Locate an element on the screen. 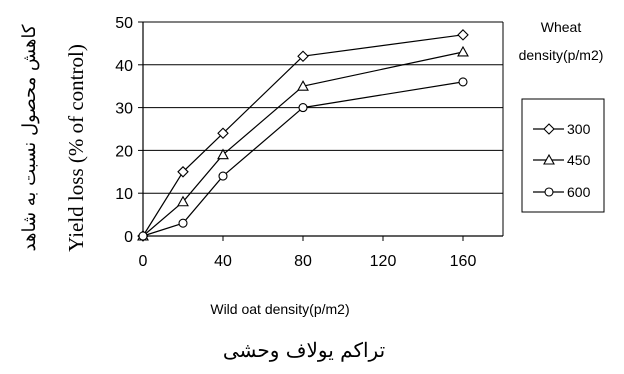 This screenshot has height=374, width=624. x-axis-label: Wild oat density(p/m2) is located at coordinates (279, 309).